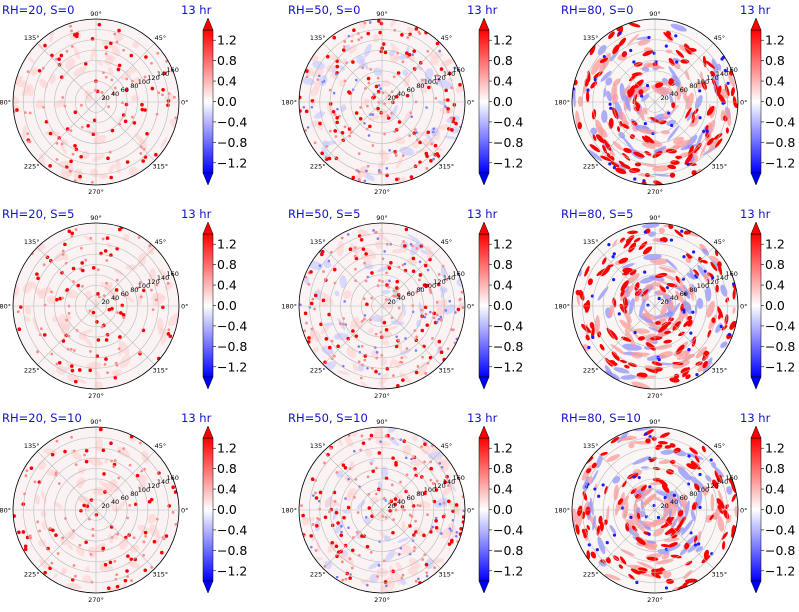 The width and height of the screenshot is (799, 612). What do you see at coordinates (755, 214) in the screenshot?
I see `panel-time-label: 13 hr` at bounding box center [755, 214].